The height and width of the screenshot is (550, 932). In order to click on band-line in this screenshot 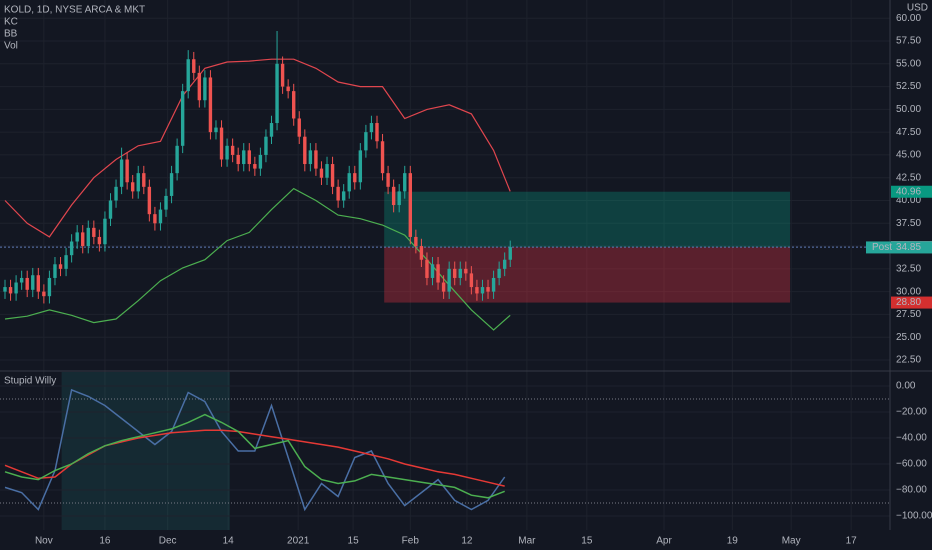, I will do `click(257, 259)`.